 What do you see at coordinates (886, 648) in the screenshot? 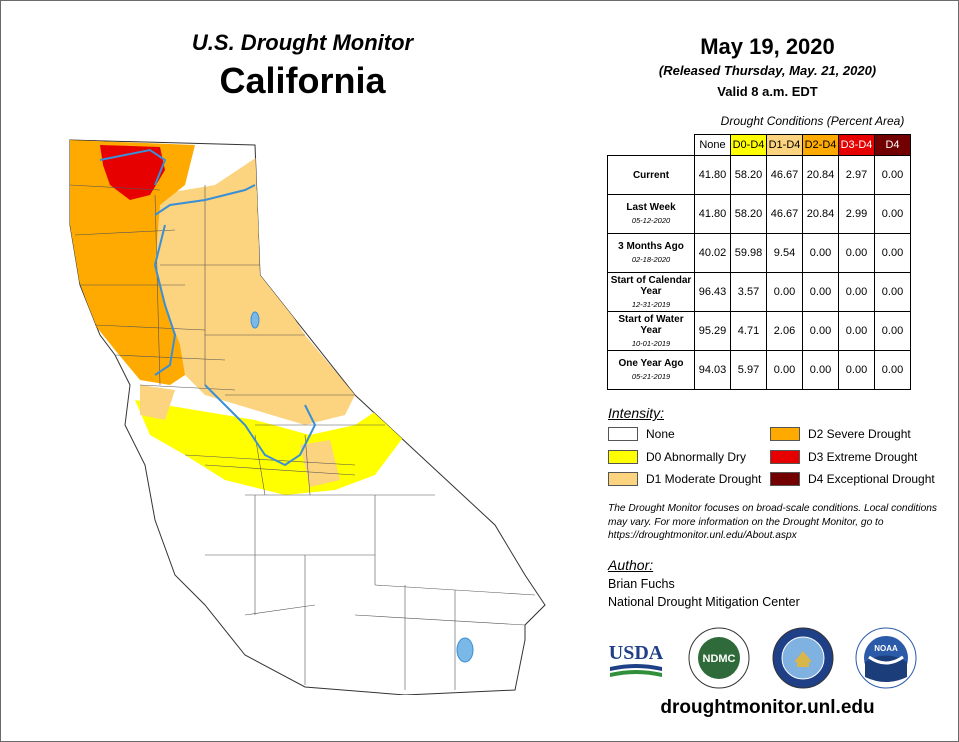
I see `svg-text: NOAA` at bounding box center [886, 648].